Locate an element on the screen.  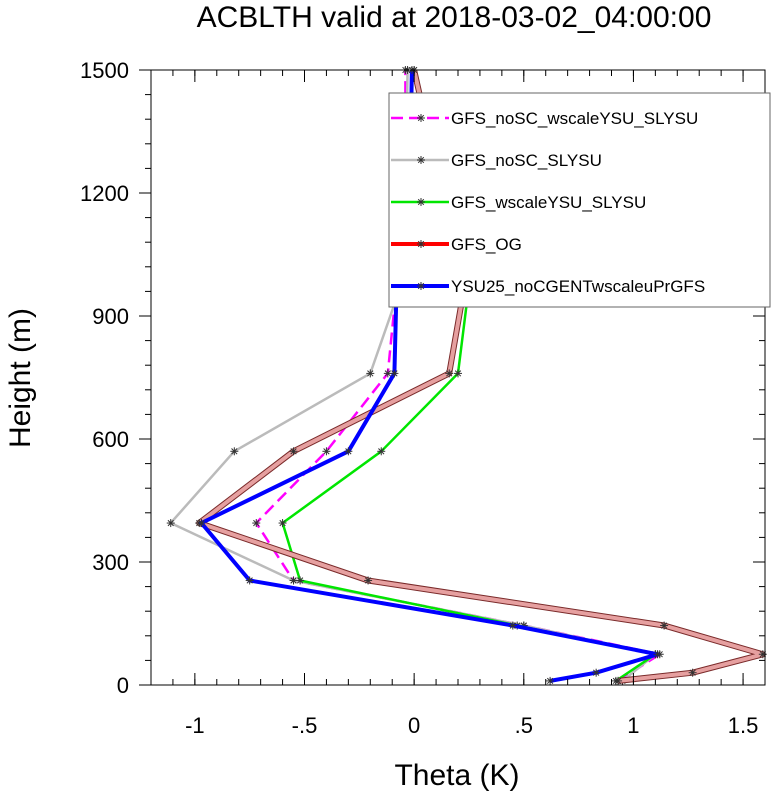
y-tick-label: 1500 is located at coordinates (104, 70).